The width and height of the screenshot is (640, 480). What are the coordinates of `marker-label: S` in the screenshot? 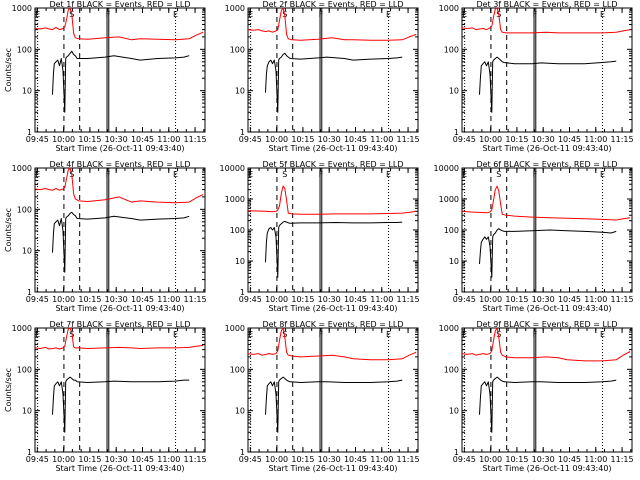 It's located at (498, 174).